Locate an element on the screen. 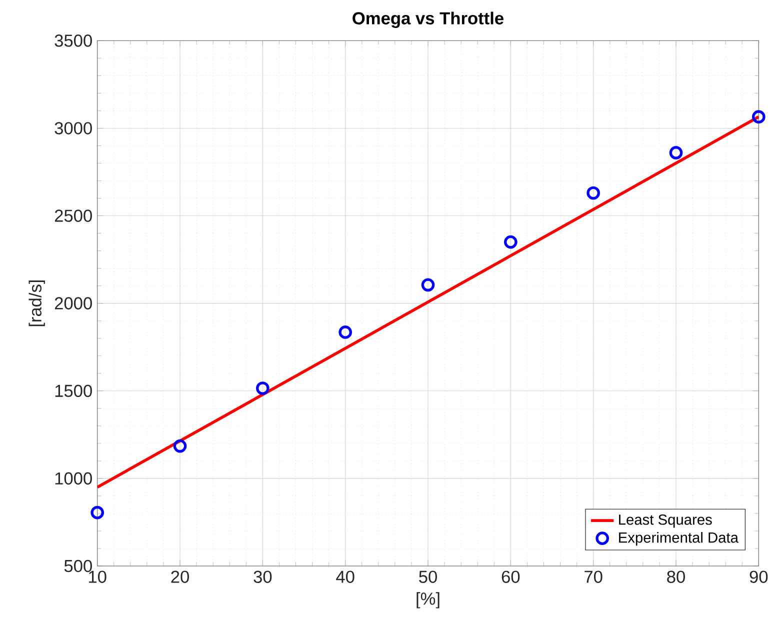 The image size is (773, 634). y-tick-label: 500 is located at coordinates (78, 566).